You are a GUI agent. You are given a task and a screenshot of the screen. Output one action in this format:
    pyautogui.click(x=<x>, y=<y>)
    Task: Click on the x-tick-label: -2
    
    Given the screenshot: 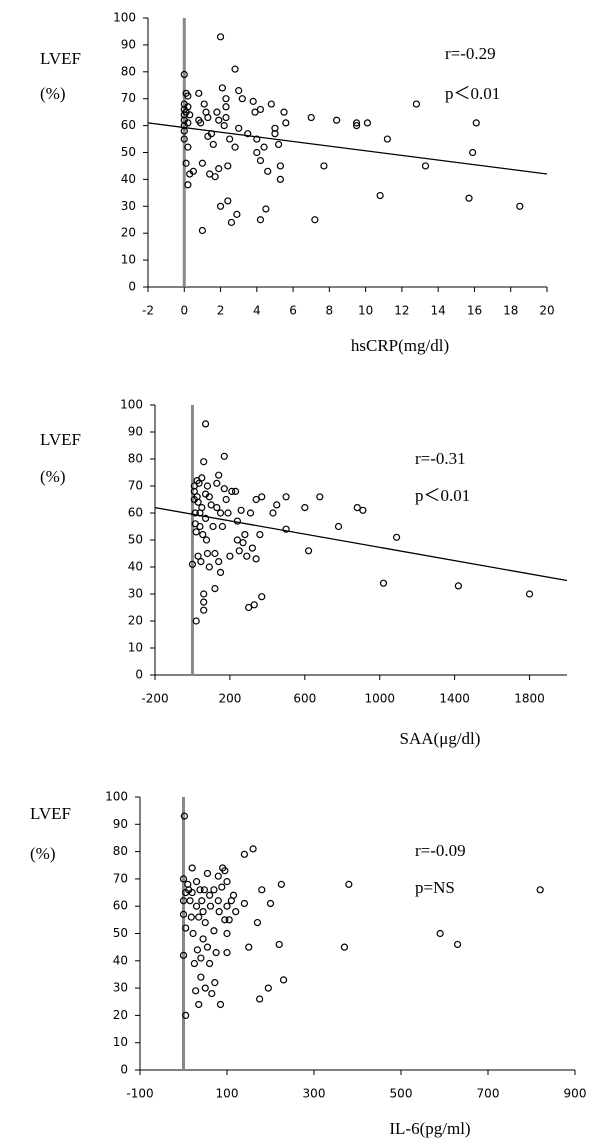 What is the action you would take?
    pyautogui.click(x=148, y=311)
    